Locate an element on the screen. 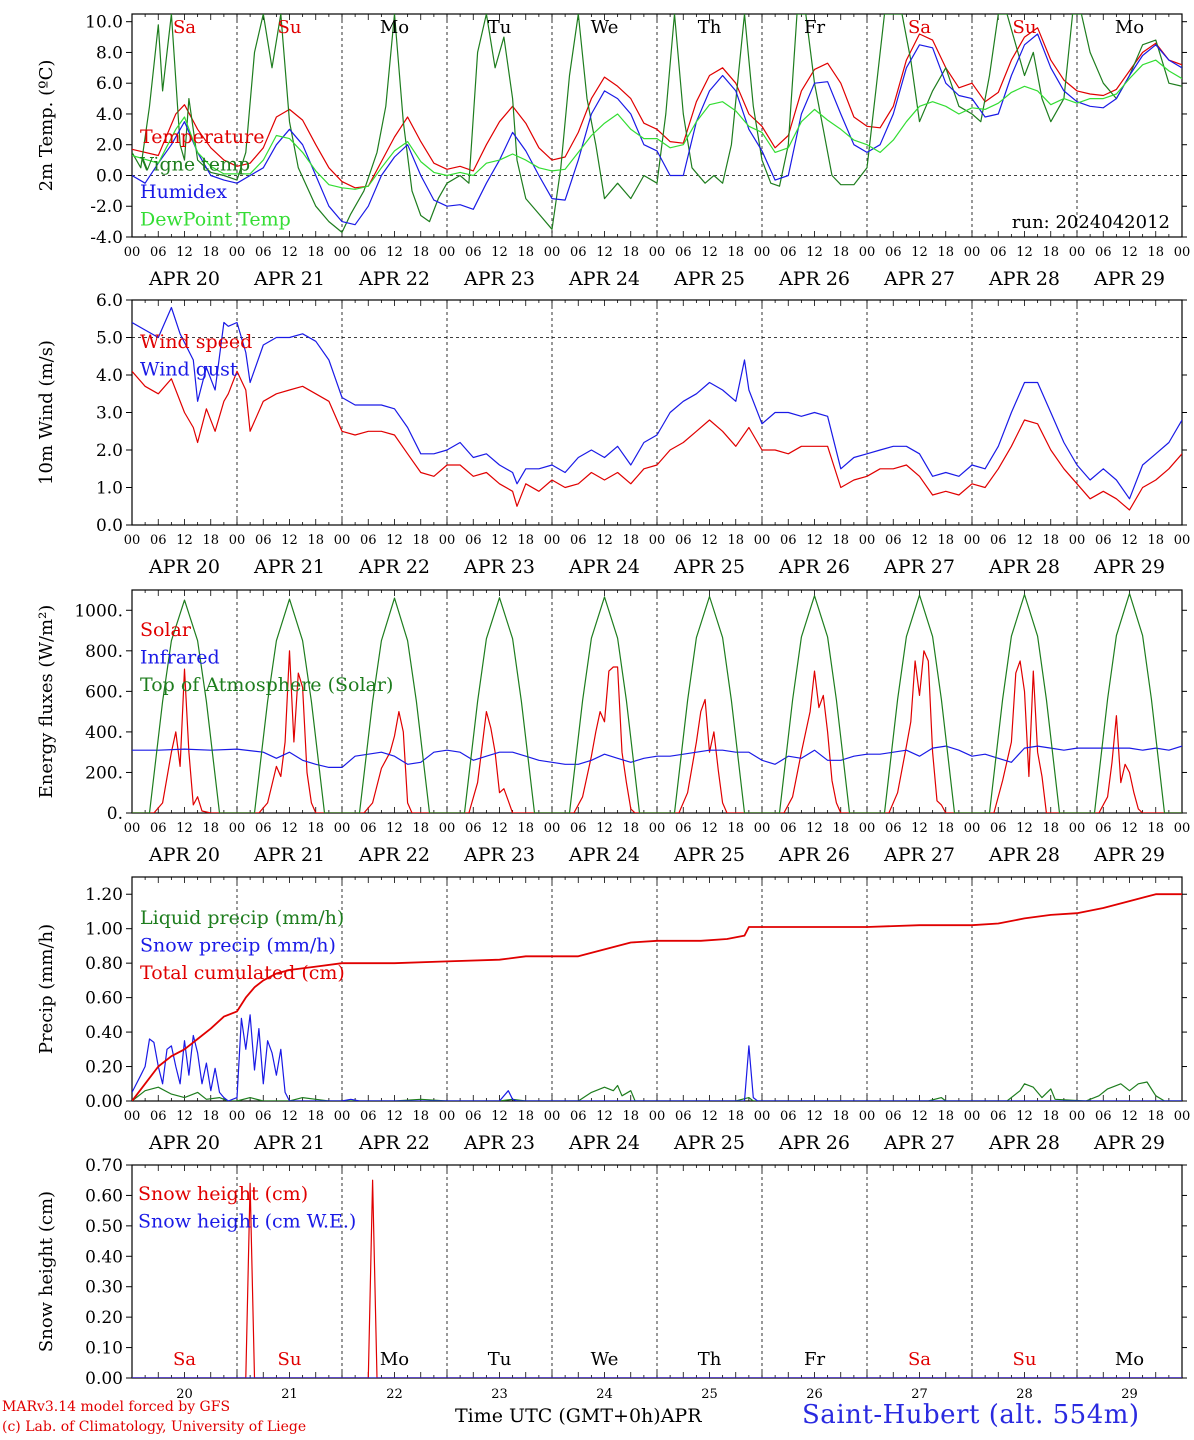 This screenshot has width=1194, height=1440. y-axis-title: 2m Temp. (ºC) is located at coordinates (46, 126).